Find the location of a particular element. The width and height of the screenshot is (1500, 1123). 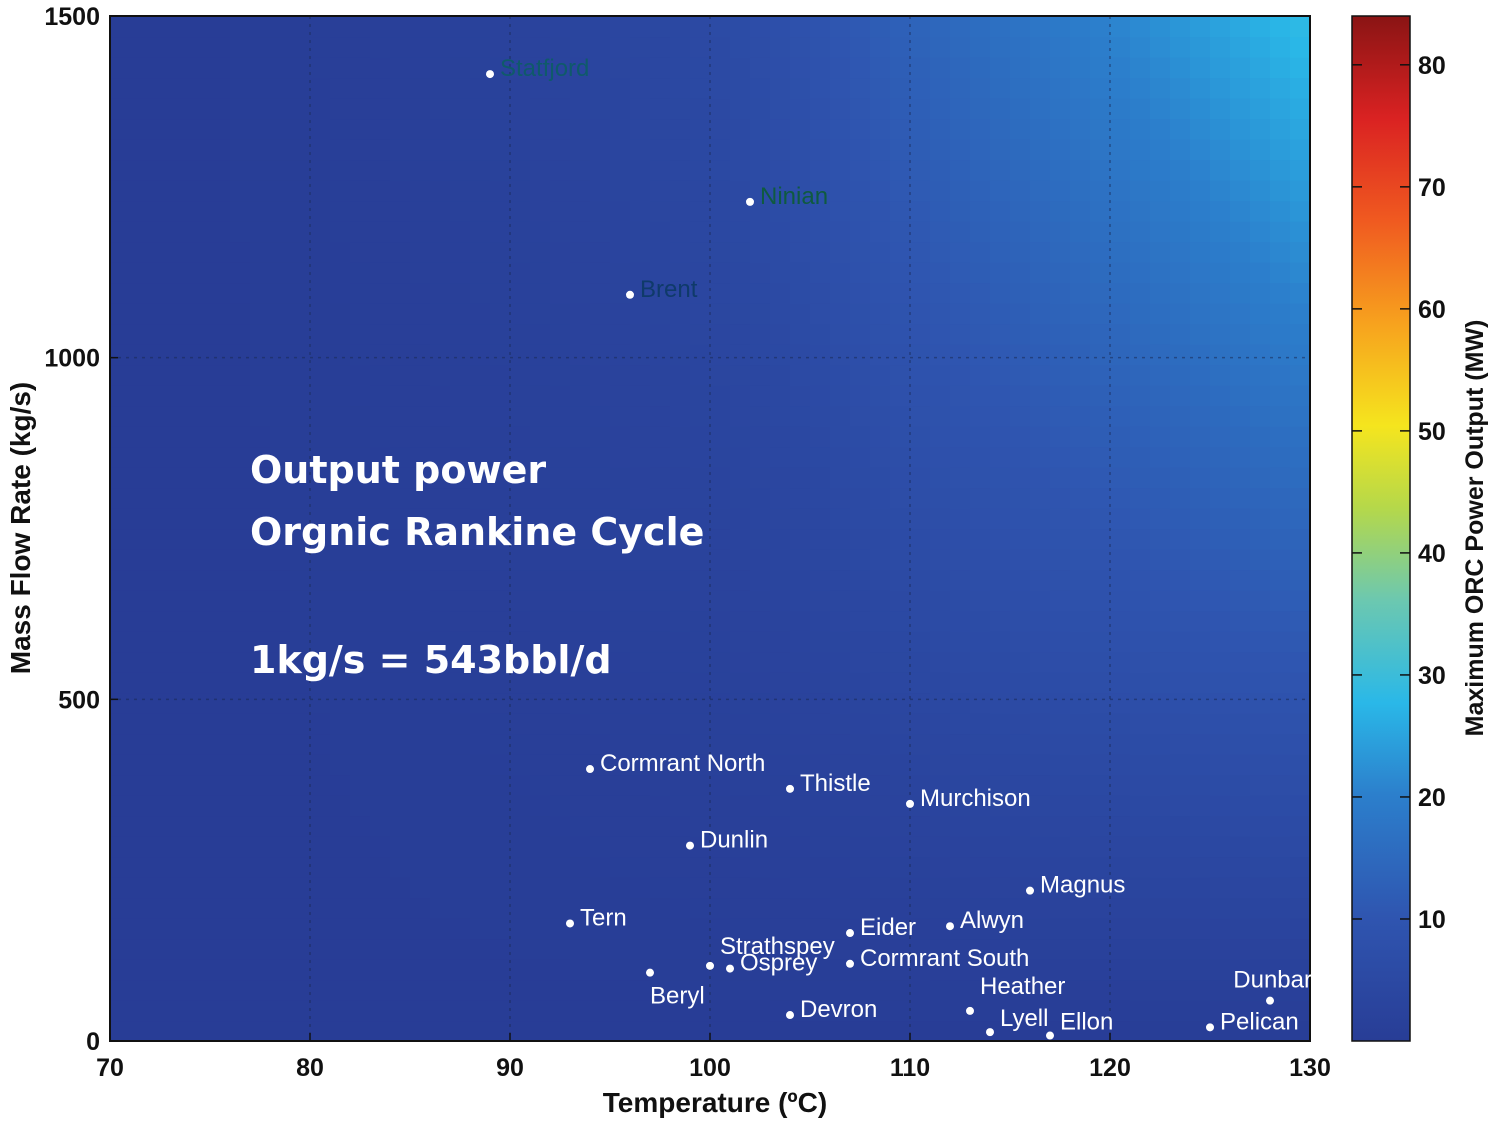

colorbar-tick-label: 70 is located at coordinates (1432, 188).